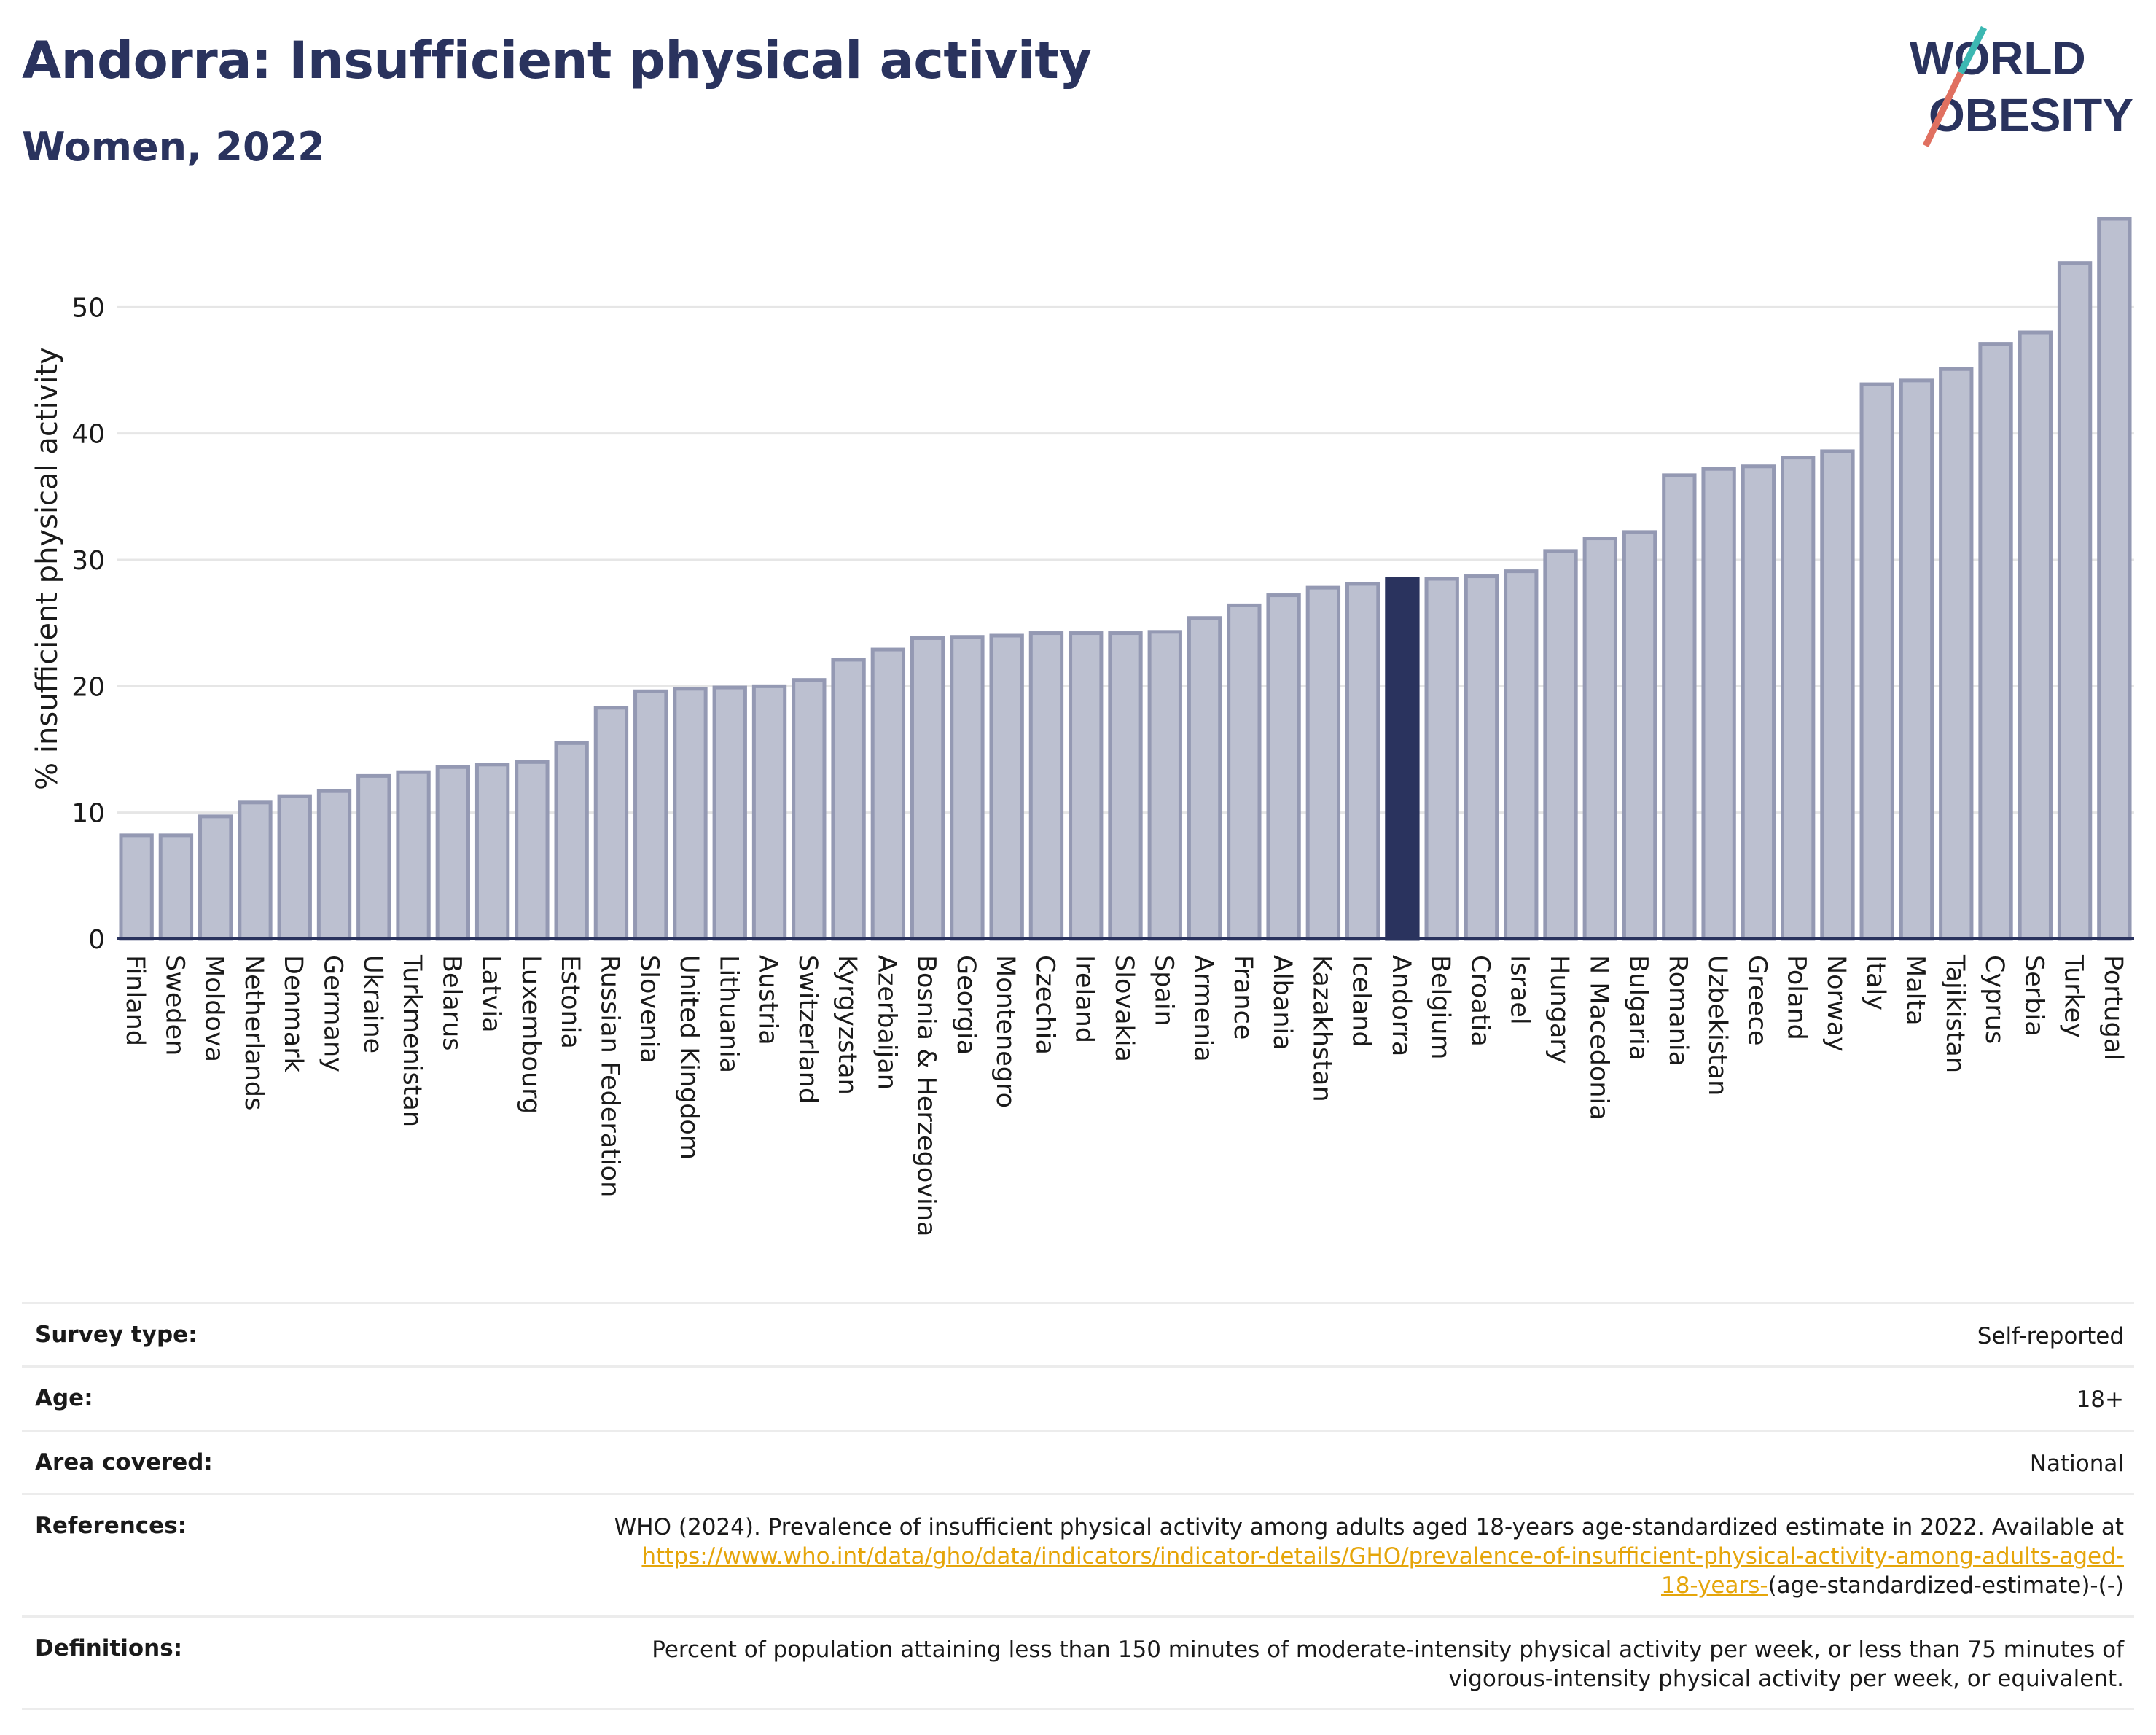  Describe the element at coordinates (1044, 1005) in the screenshot. I see `x-tick-label: Czechia` at that location.